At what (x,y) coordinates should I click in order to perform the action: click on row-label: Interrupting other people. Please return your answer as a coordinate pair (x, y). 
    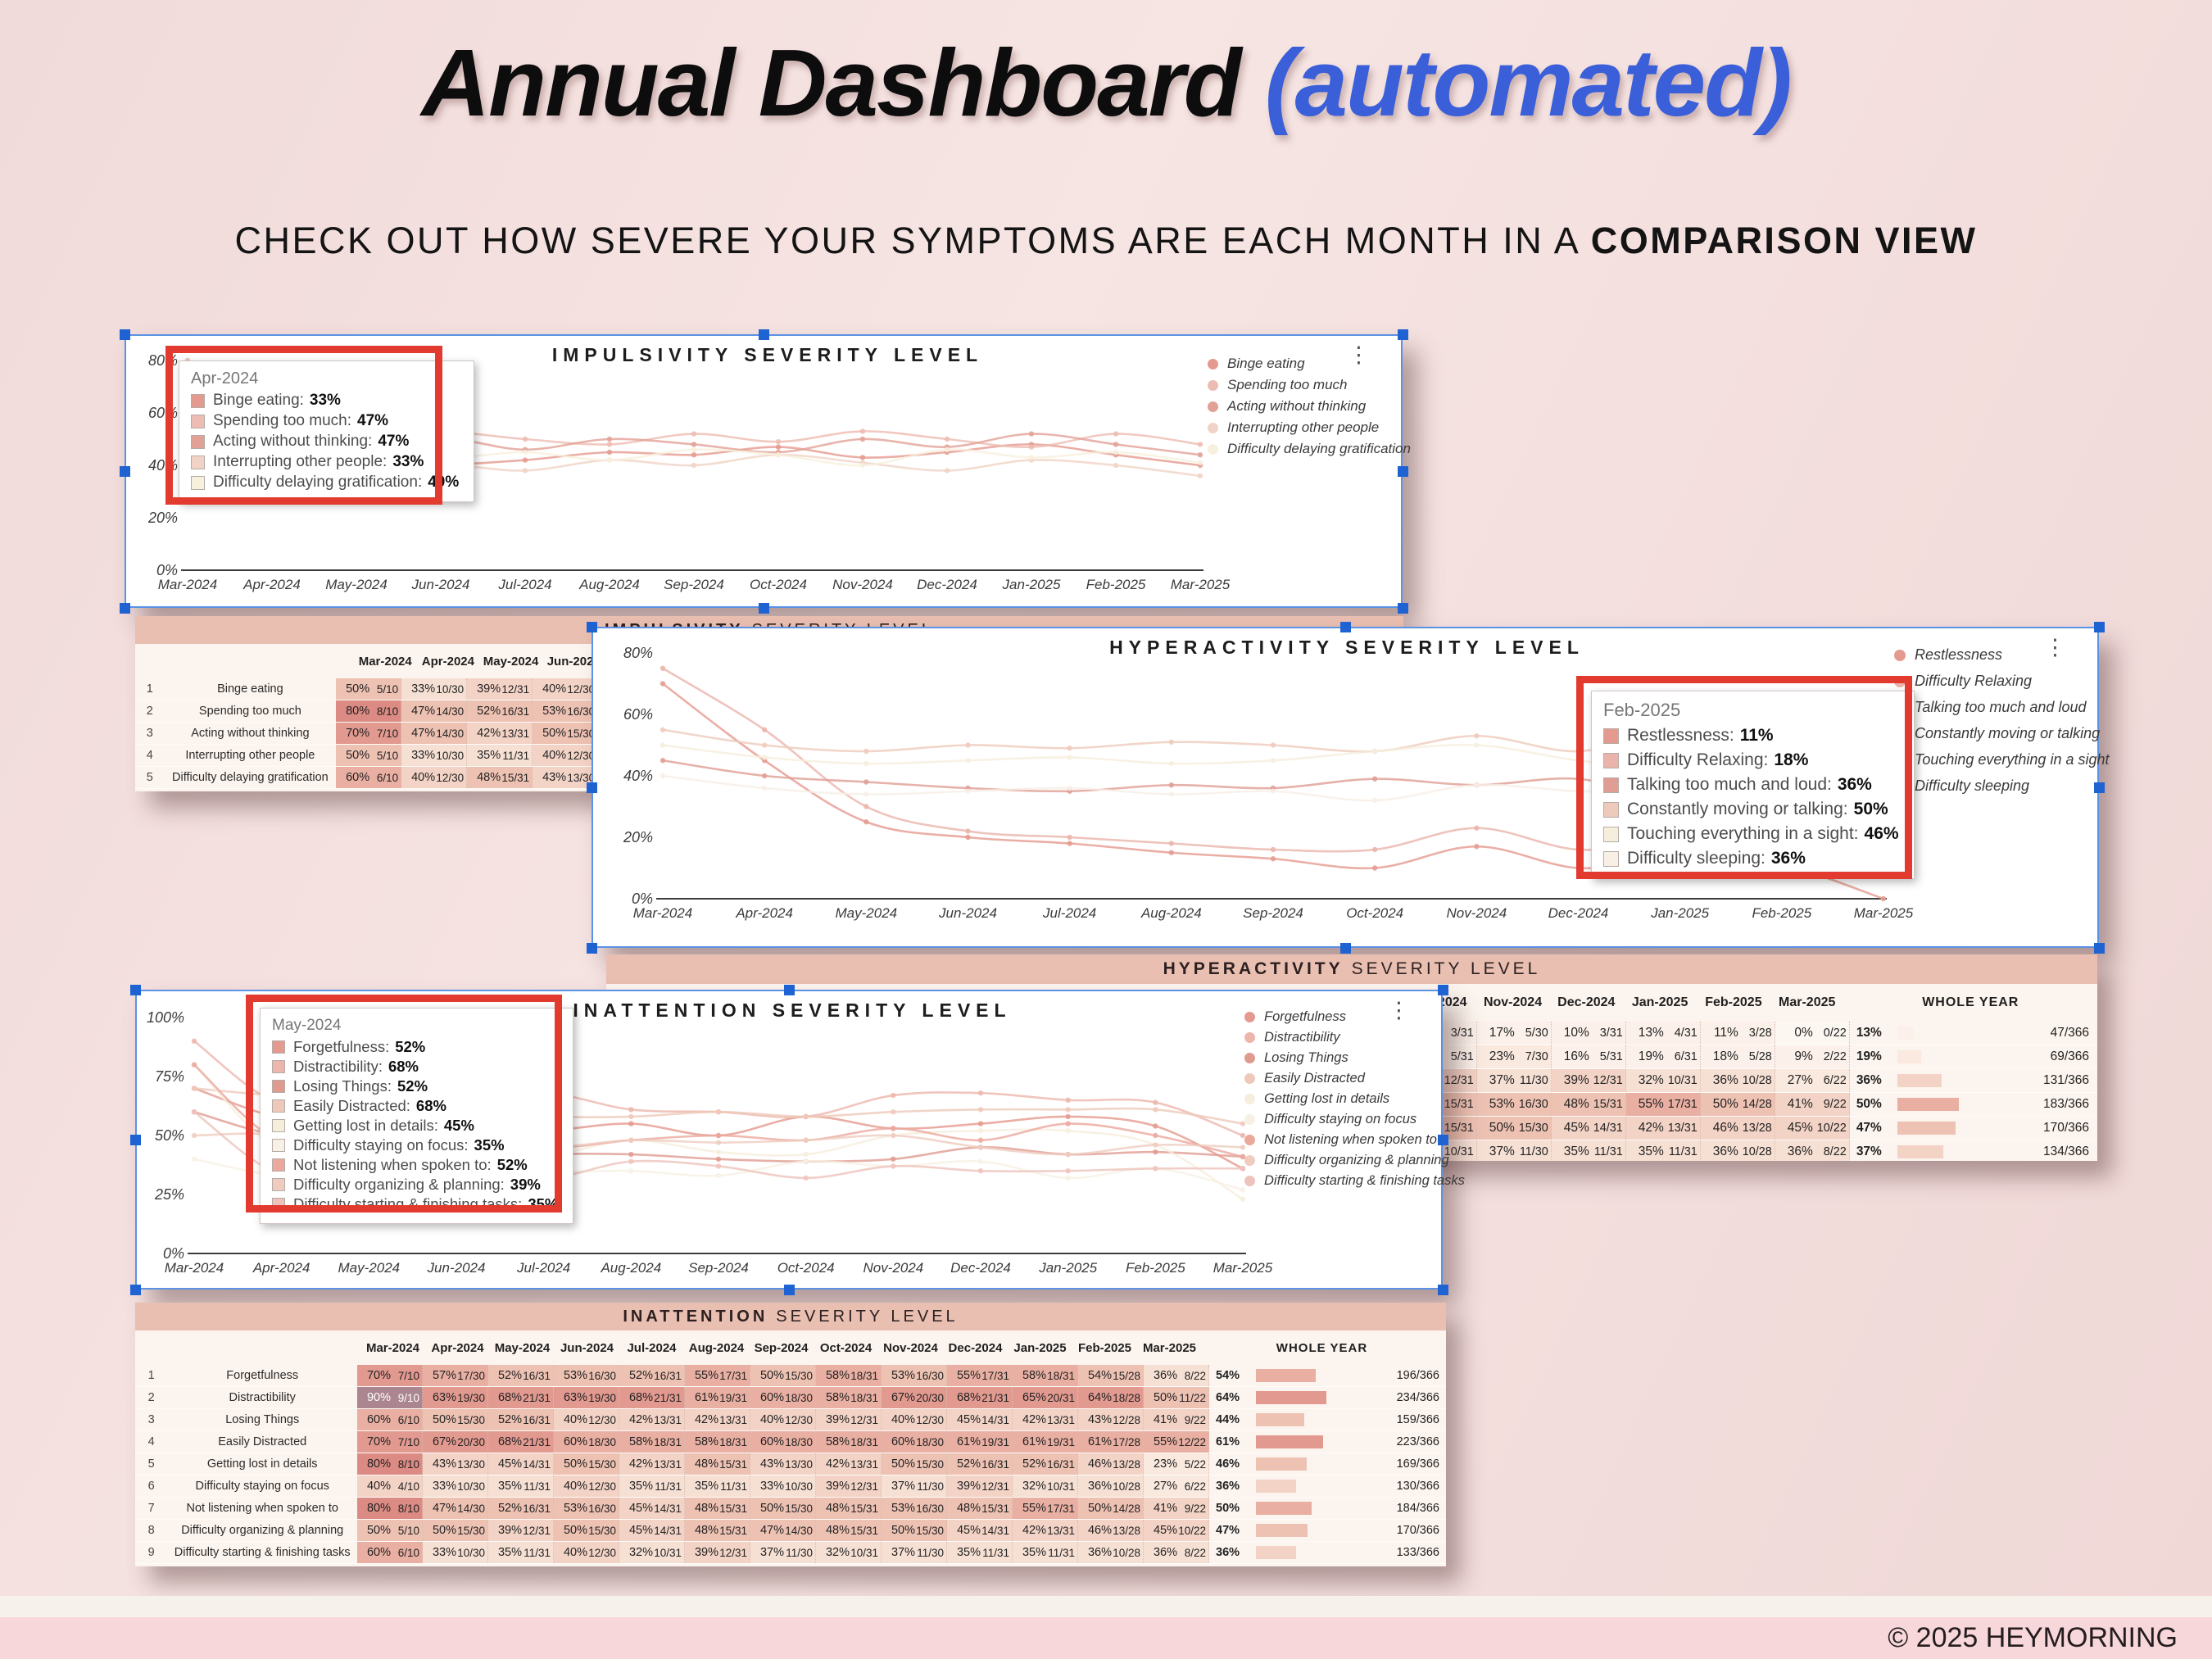
    Looking at the image, I should click on (250, 755).